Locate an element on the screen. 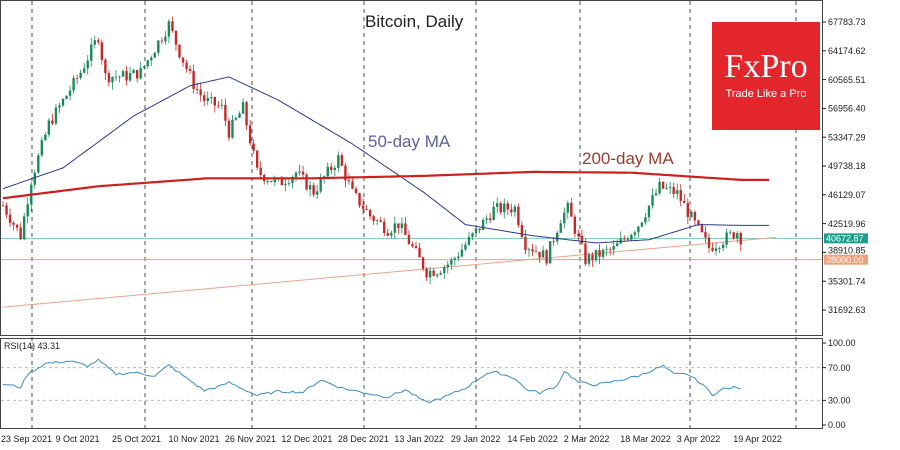  current-price-tag is located at coordinates (846, 238).